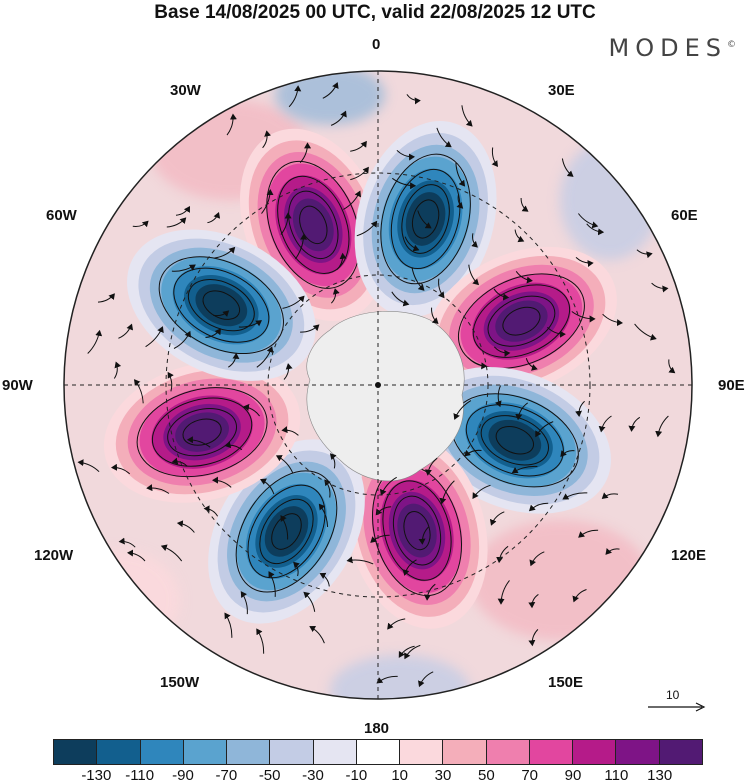 This screenshot has width=750, height=784. What do you see at coordinates (400, 677) in the screenshot?
I see `weak-negative-anomaly-south` at bounding box center [400, 677].